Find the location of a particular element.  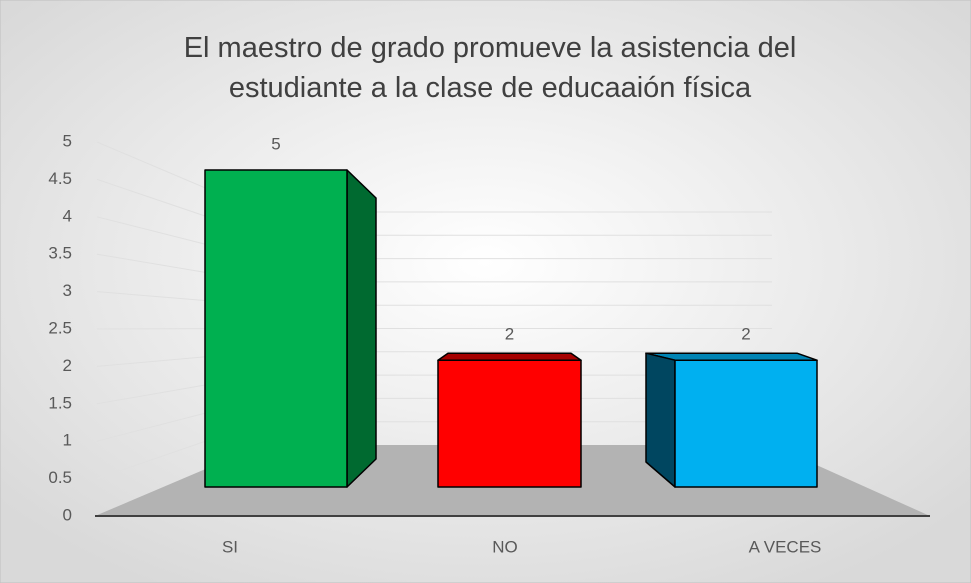

y-tick-label: 2.5 is located at coordinates (60, 327).